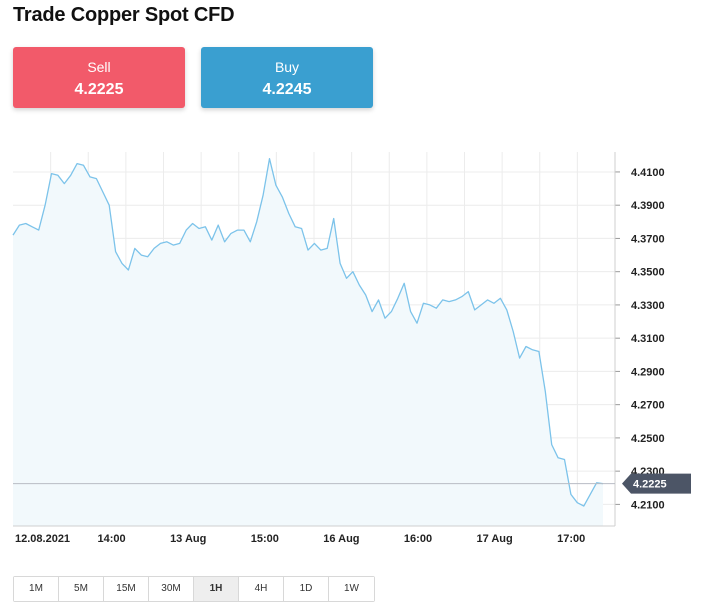 The image size is (704, 609). I want to click on x-tick-label: 12.08.2021, so click(42, 539).